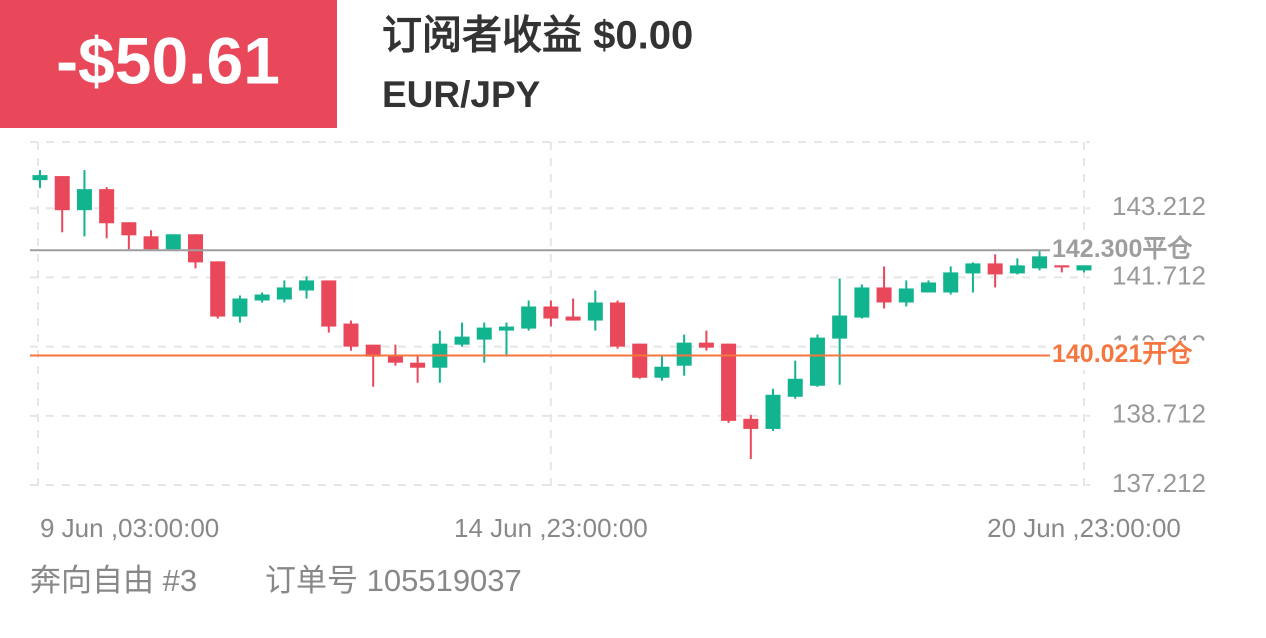 The height and width of the screenshot is (638, 1266). Describe the element at coordinates (1159, 206) in the screenshot. I see `y-tick-label: 143.212` at that location.